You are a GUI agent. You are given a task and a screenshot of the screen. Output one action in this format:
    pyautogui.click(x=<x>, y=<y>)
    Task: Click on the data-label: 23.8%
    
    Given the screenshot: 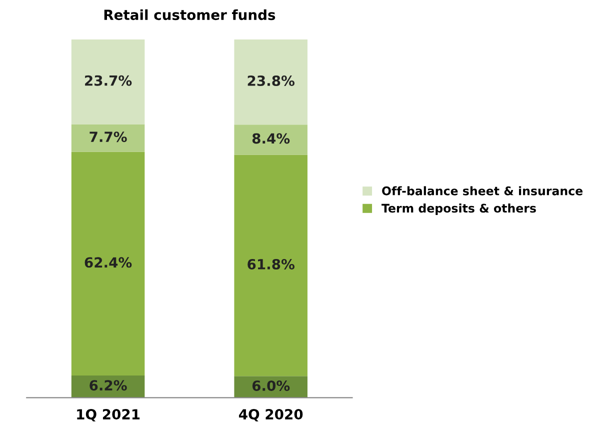 What is the action you would take?
    pyautogui.click(x=271, y=80)
    